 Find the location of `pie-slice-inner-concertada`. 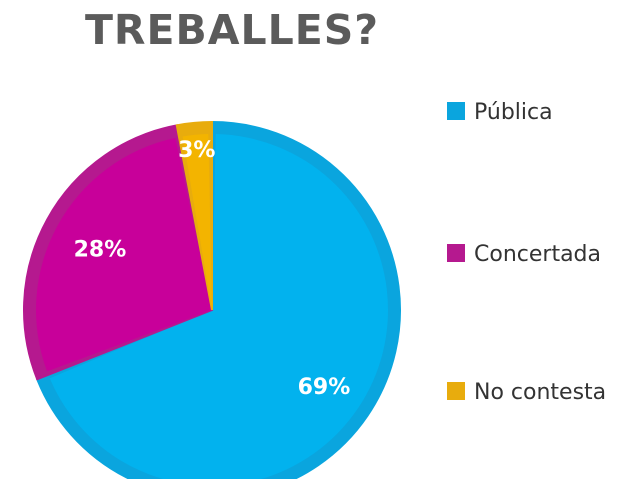

pie-slice-inner-concertada is located at coordinates (124, 254).